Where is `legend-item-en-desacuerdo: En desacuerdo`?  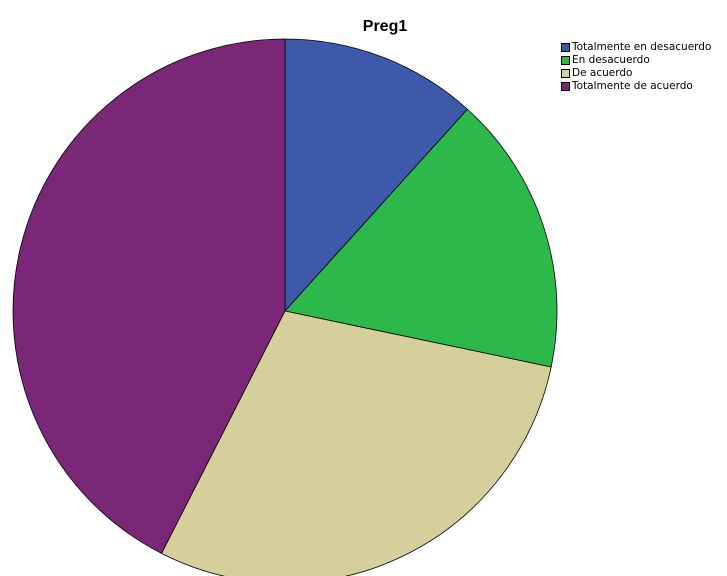
legend-item-en-desacuerdo: En desacuerdo is located at coordinates (636, 60).